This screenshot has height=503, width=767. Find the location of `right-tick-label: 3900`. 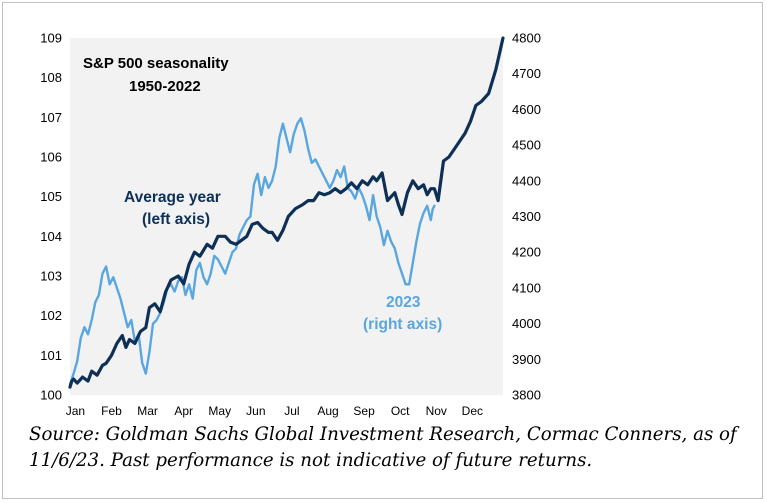

right-tick-label: 3900 is located at coordinates (526, 359).